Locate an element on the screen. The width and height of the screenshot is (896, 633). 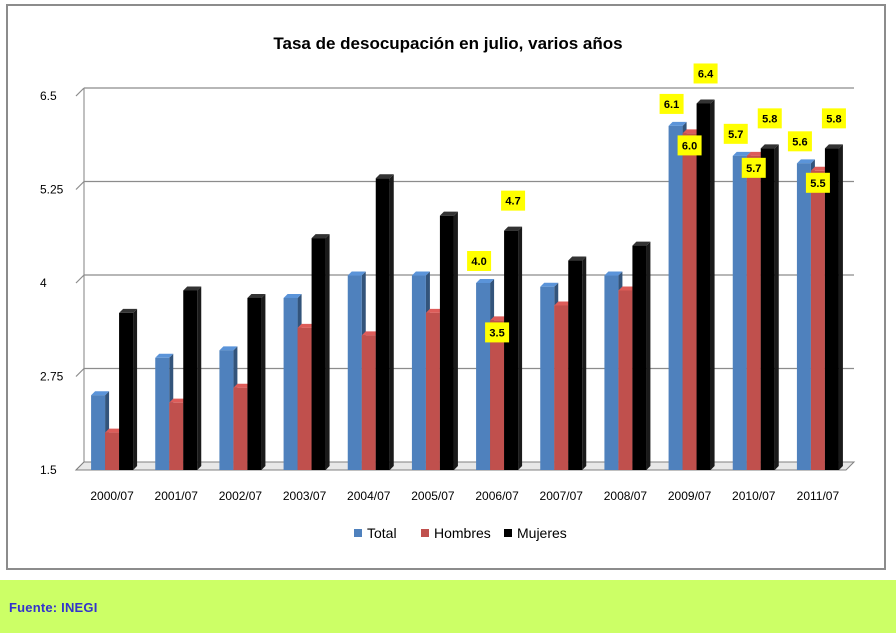
data-label: 5.7 is located at coordinates (753, 167).